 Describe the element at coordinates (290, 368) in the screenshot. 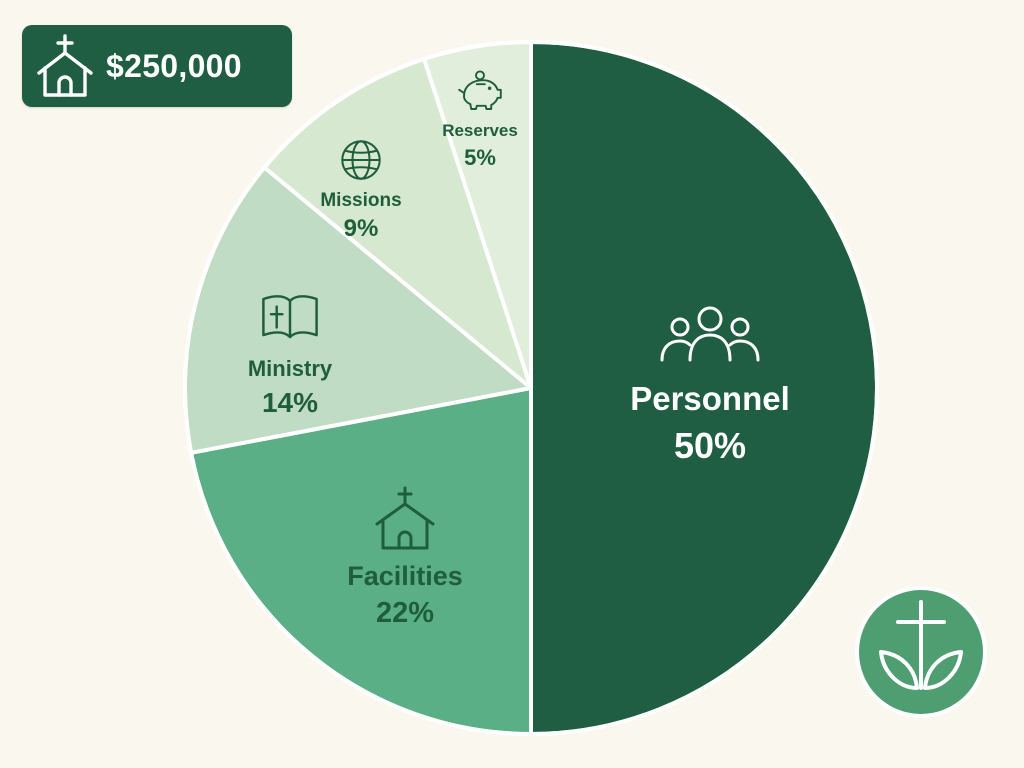

I see `slice-label-ministry: Ministry` at that location.